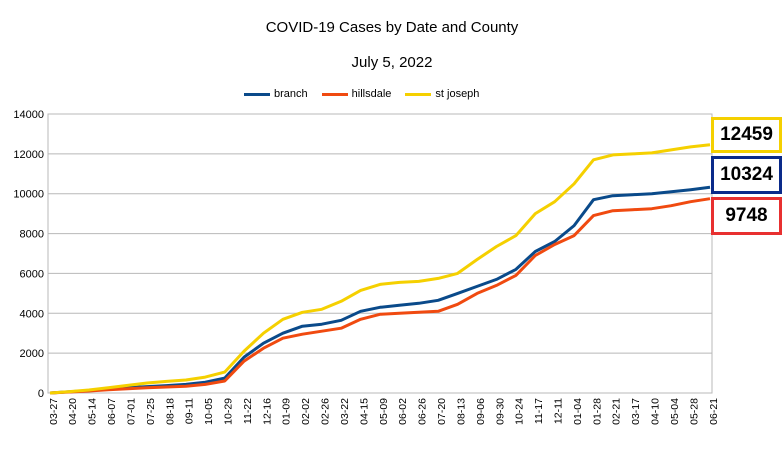 The image size is (784, 450). Describe the element at coordinates (481, 411) in the screenshot. I see `x-tick-label: 09-06` at that location.